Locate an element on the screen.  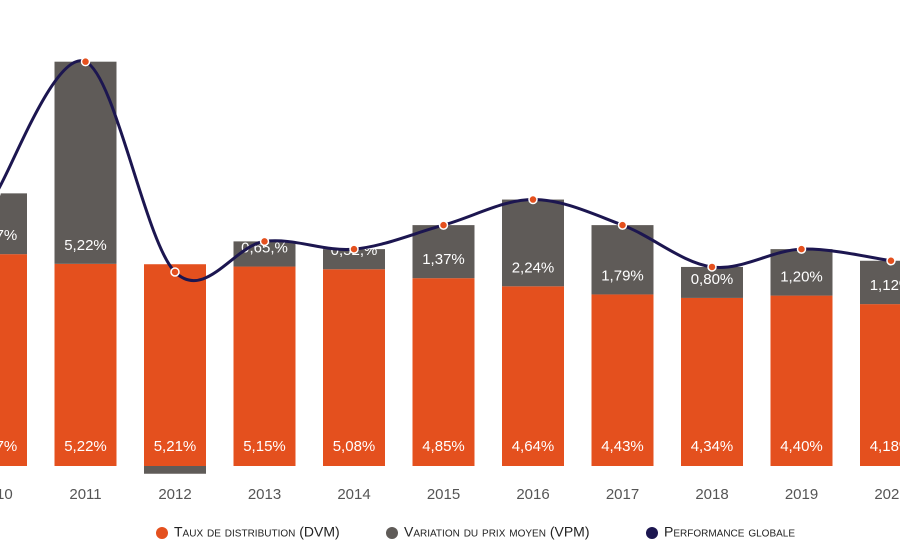
vpm-label: 1,37% is located at coordinates (443, 259).